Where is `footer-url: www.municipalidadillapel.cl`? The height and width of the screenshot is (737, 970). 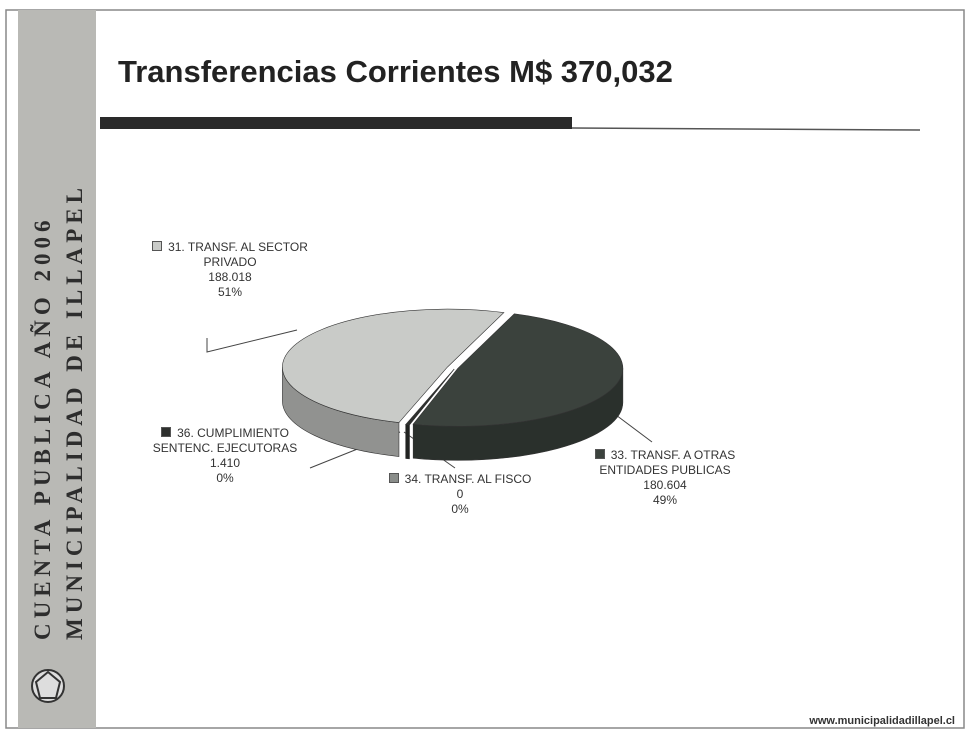
footer-url: www.municipalidadillapel.cl is located at coordinates (881, 721).